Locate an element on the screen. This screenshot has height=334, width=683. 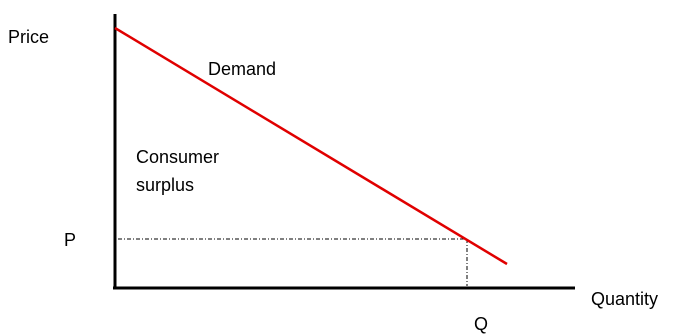
price-label: P is located at coordinates (70, 240).